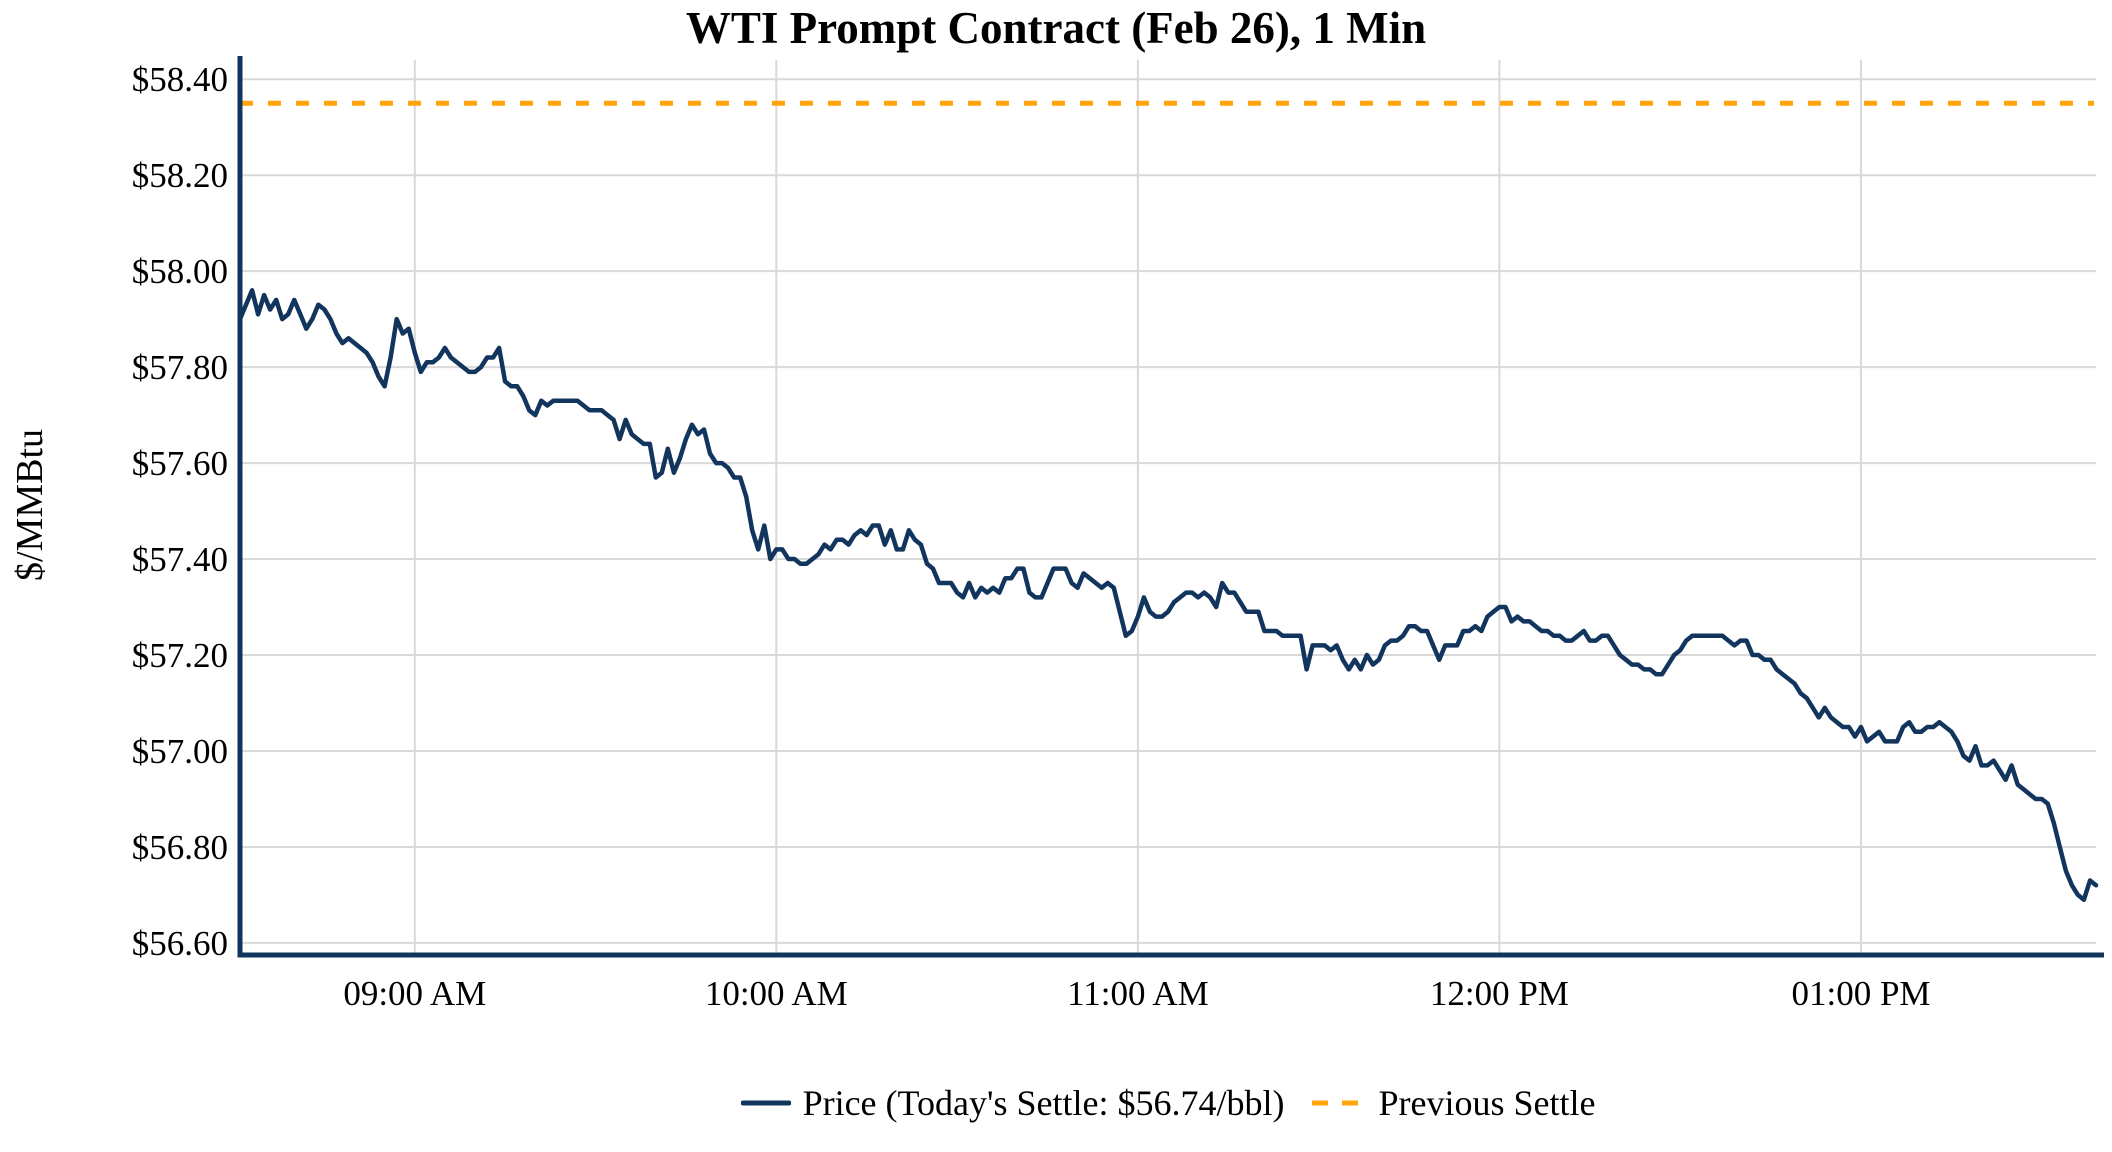 This screenshot has height=1152, width=2112. What do you see at coordinates (180, 271) in the screenshot?
I see `y-tick-label: $58.00` at bounding box center [180, 271].